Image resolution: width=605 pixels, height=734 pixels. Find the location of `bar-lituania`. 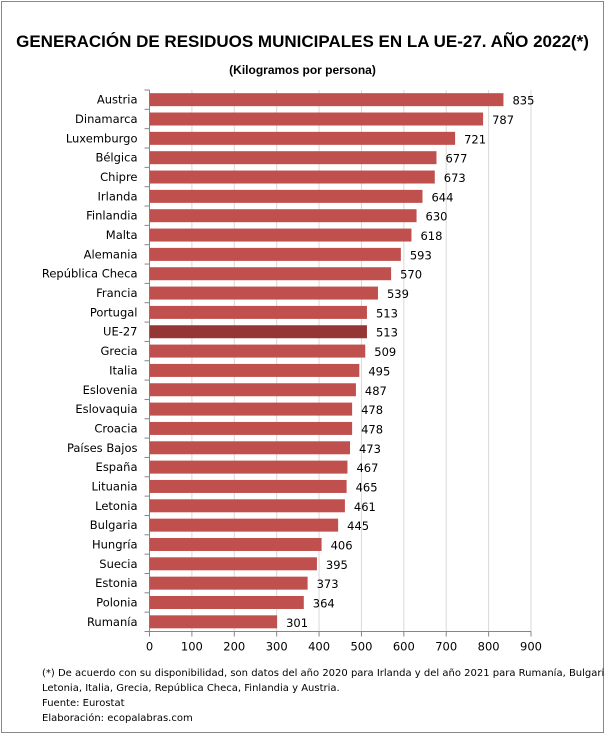

bar-lituania is located at coordinates (248, 486).